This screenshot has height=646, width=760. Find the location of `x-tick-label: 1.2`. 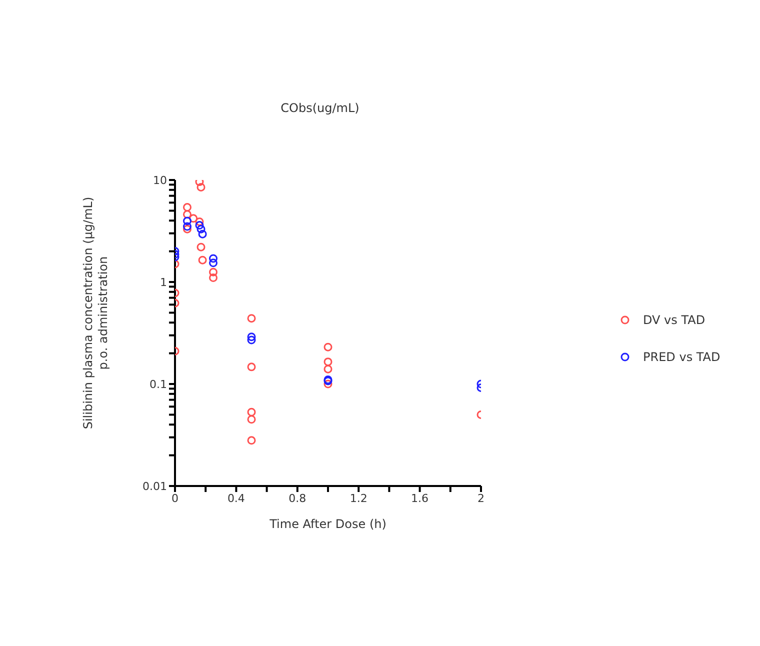

x-tick-label: 1.2 is located at coordinates (359, 498).